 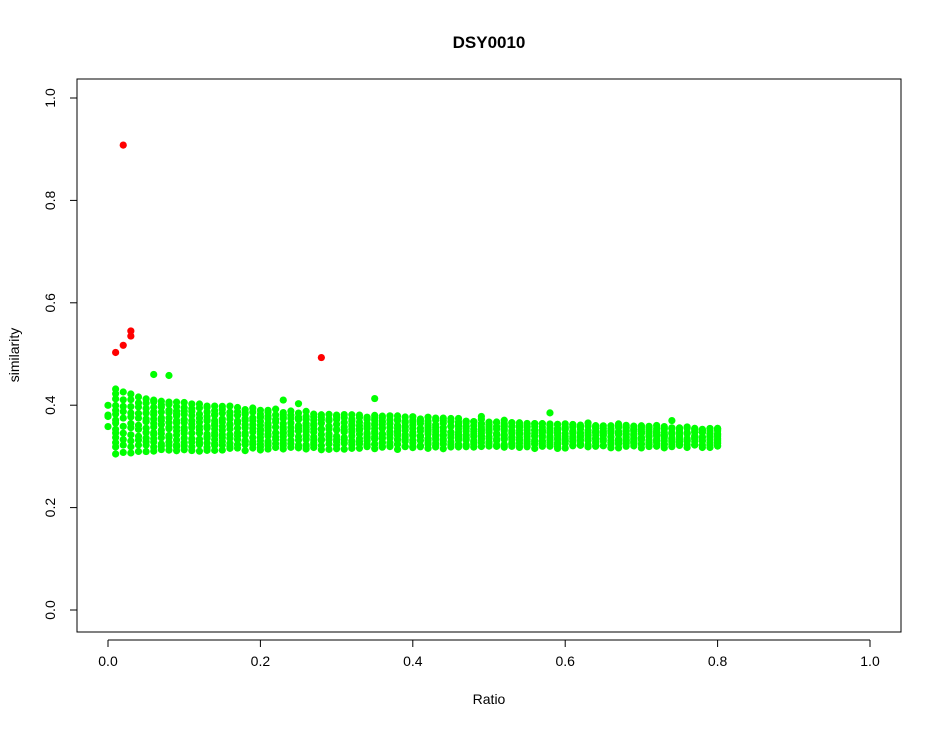 What do you see at coordinates (718, 661) in the screenshot?
I see `x-tick-label: 0.8` at bounding box center [718, 661].